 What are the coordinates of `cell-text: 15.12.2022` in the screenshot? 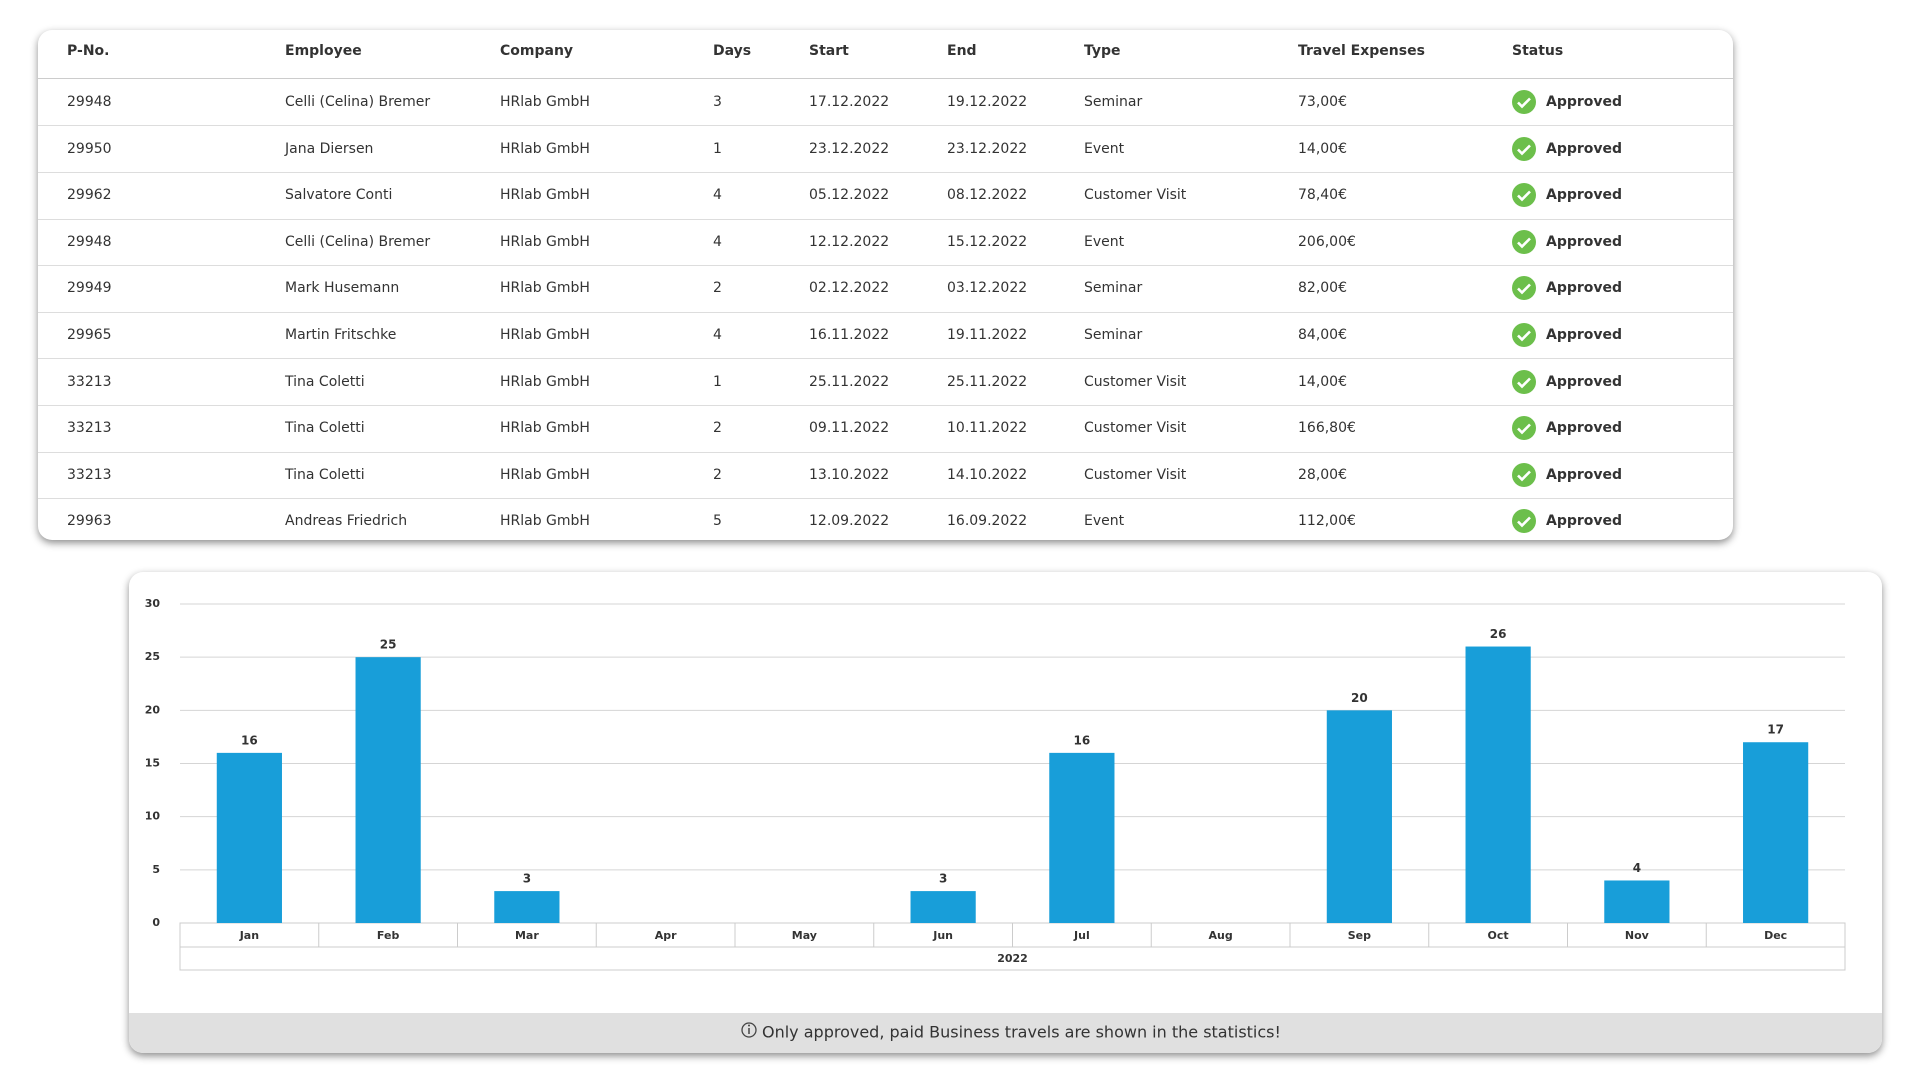 It's located at (987, 241).